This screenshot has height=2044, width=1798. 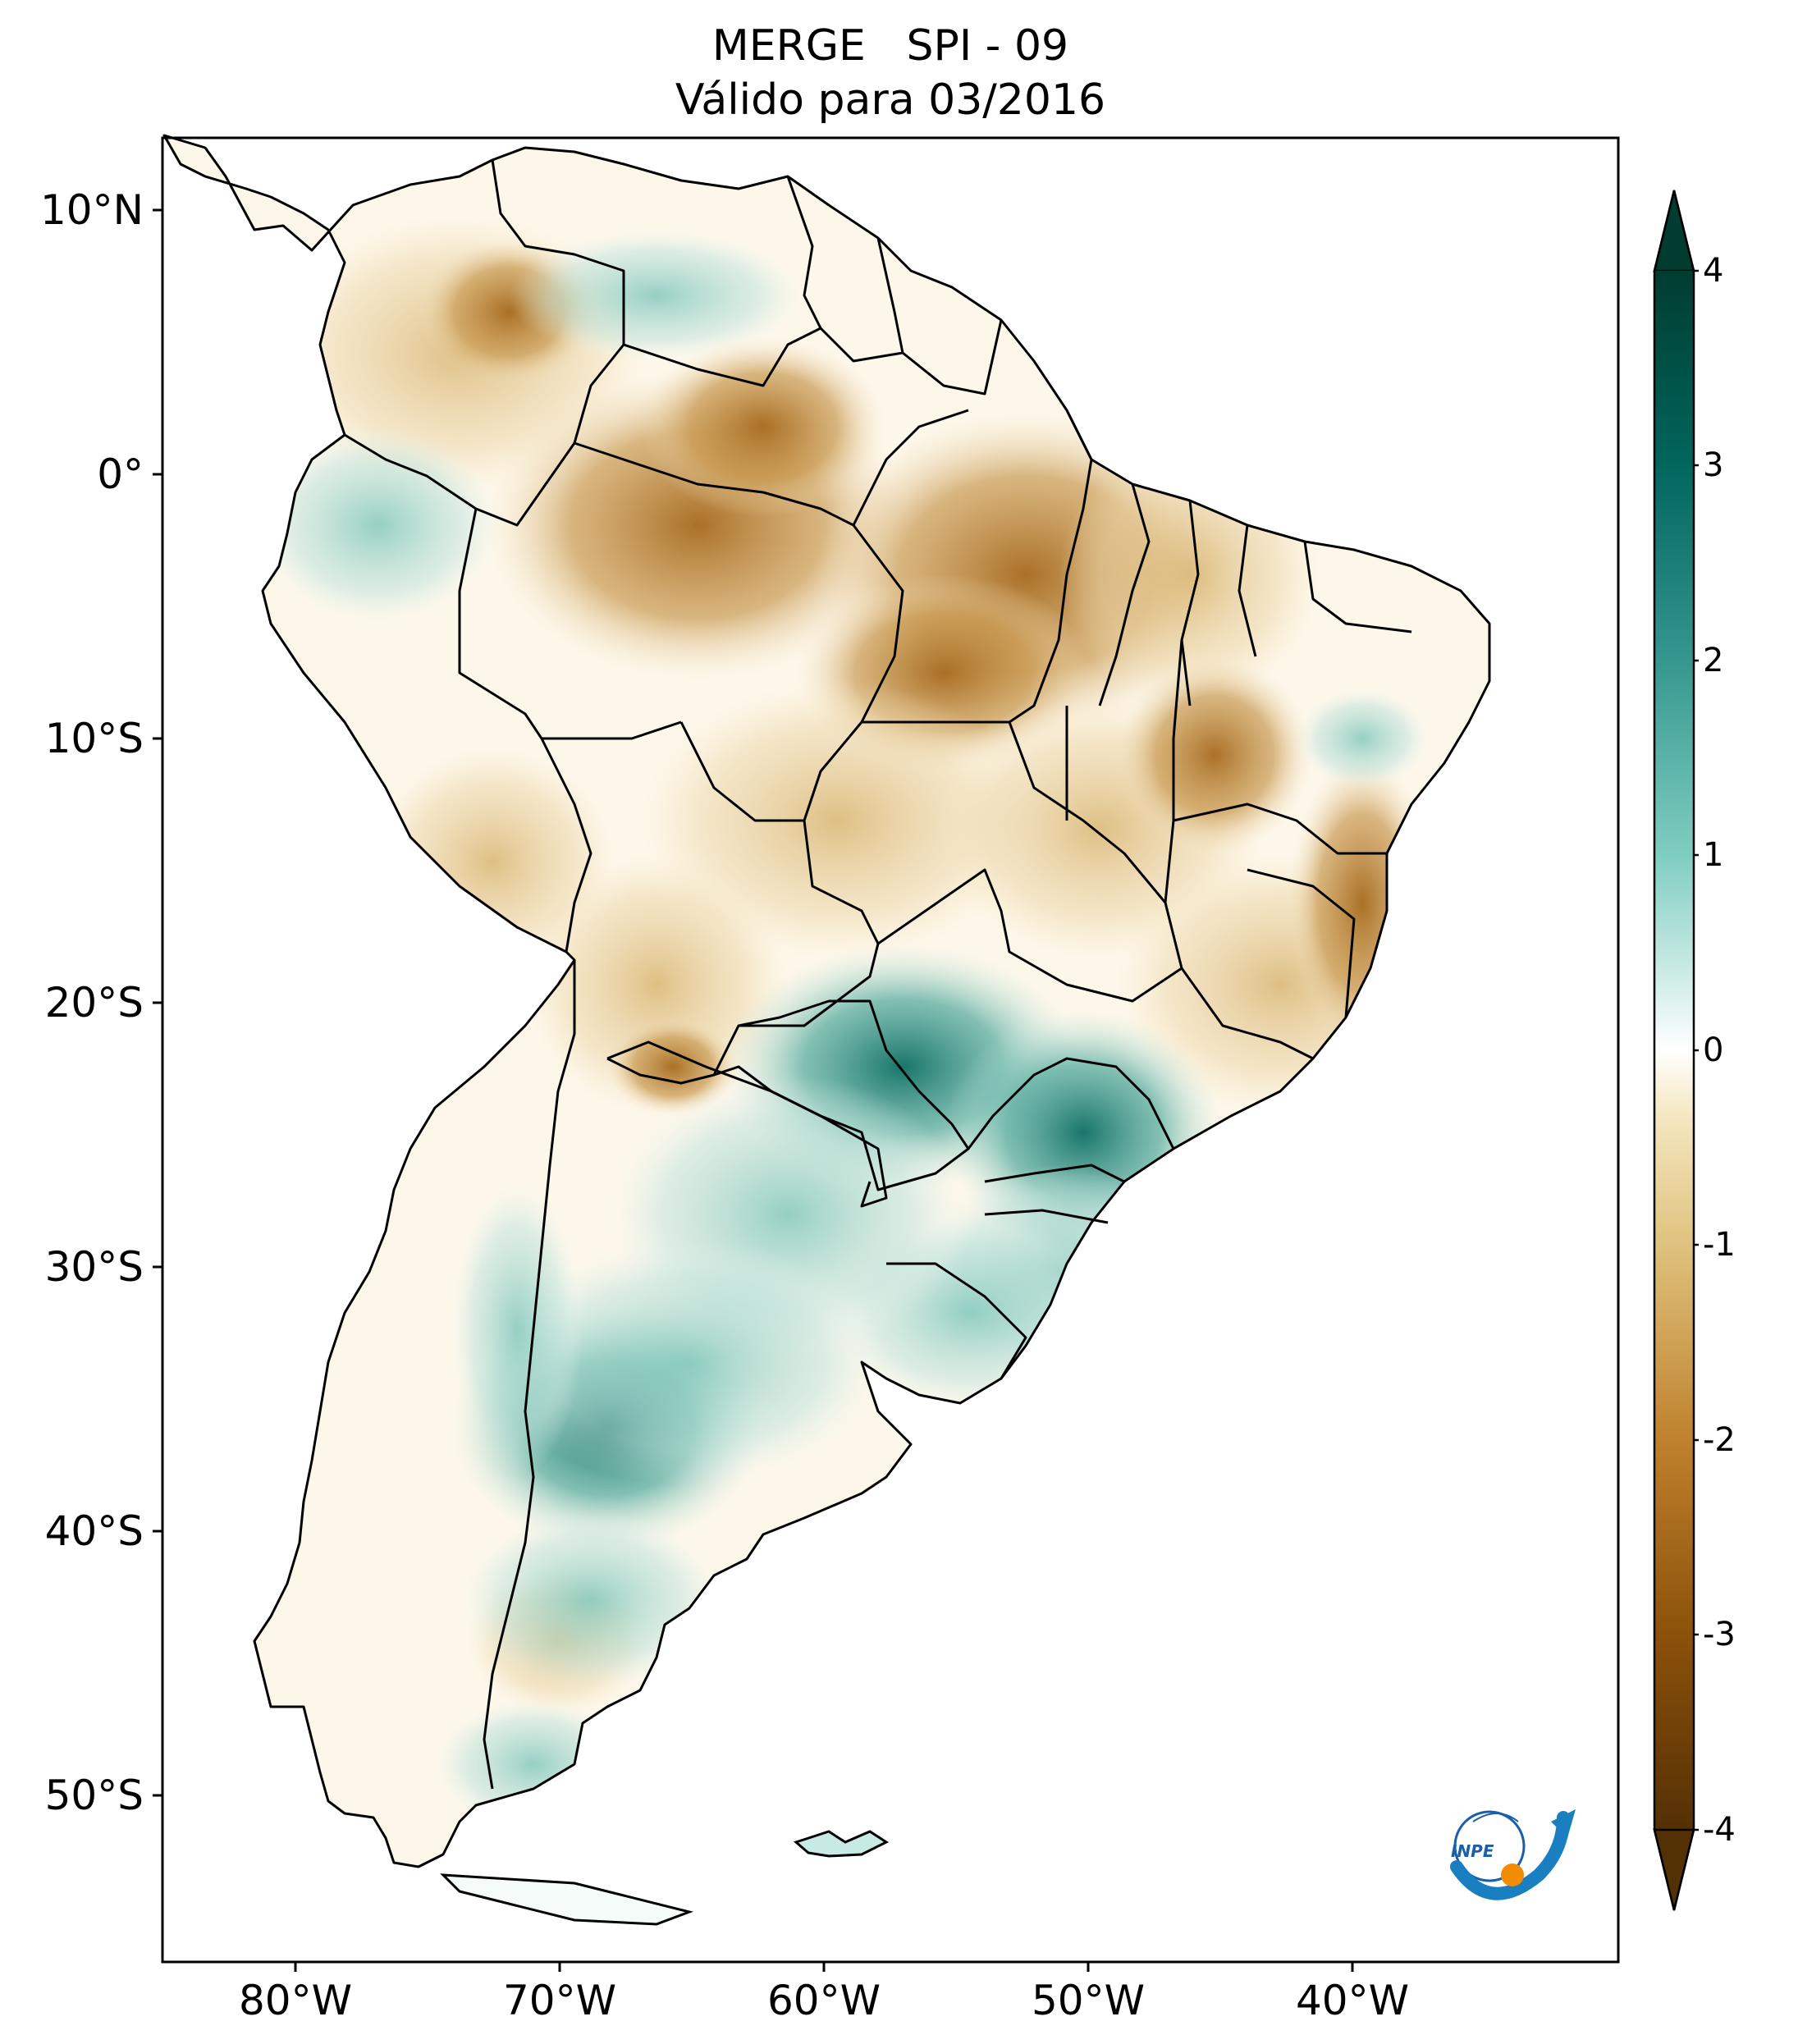 What do you see at coordinates (1513, 1854) in the screenshot?
I see `inpe-logo` at bounding box center [1513, 1854].